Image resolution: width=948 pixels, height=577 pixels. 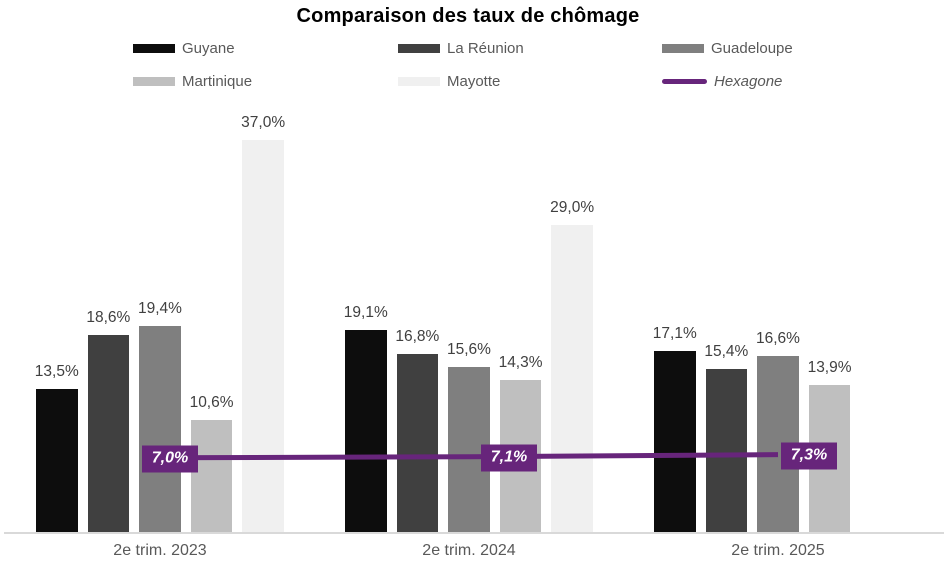 I want to click on legend-swatch-hexagone, so click(x=684, y=81).